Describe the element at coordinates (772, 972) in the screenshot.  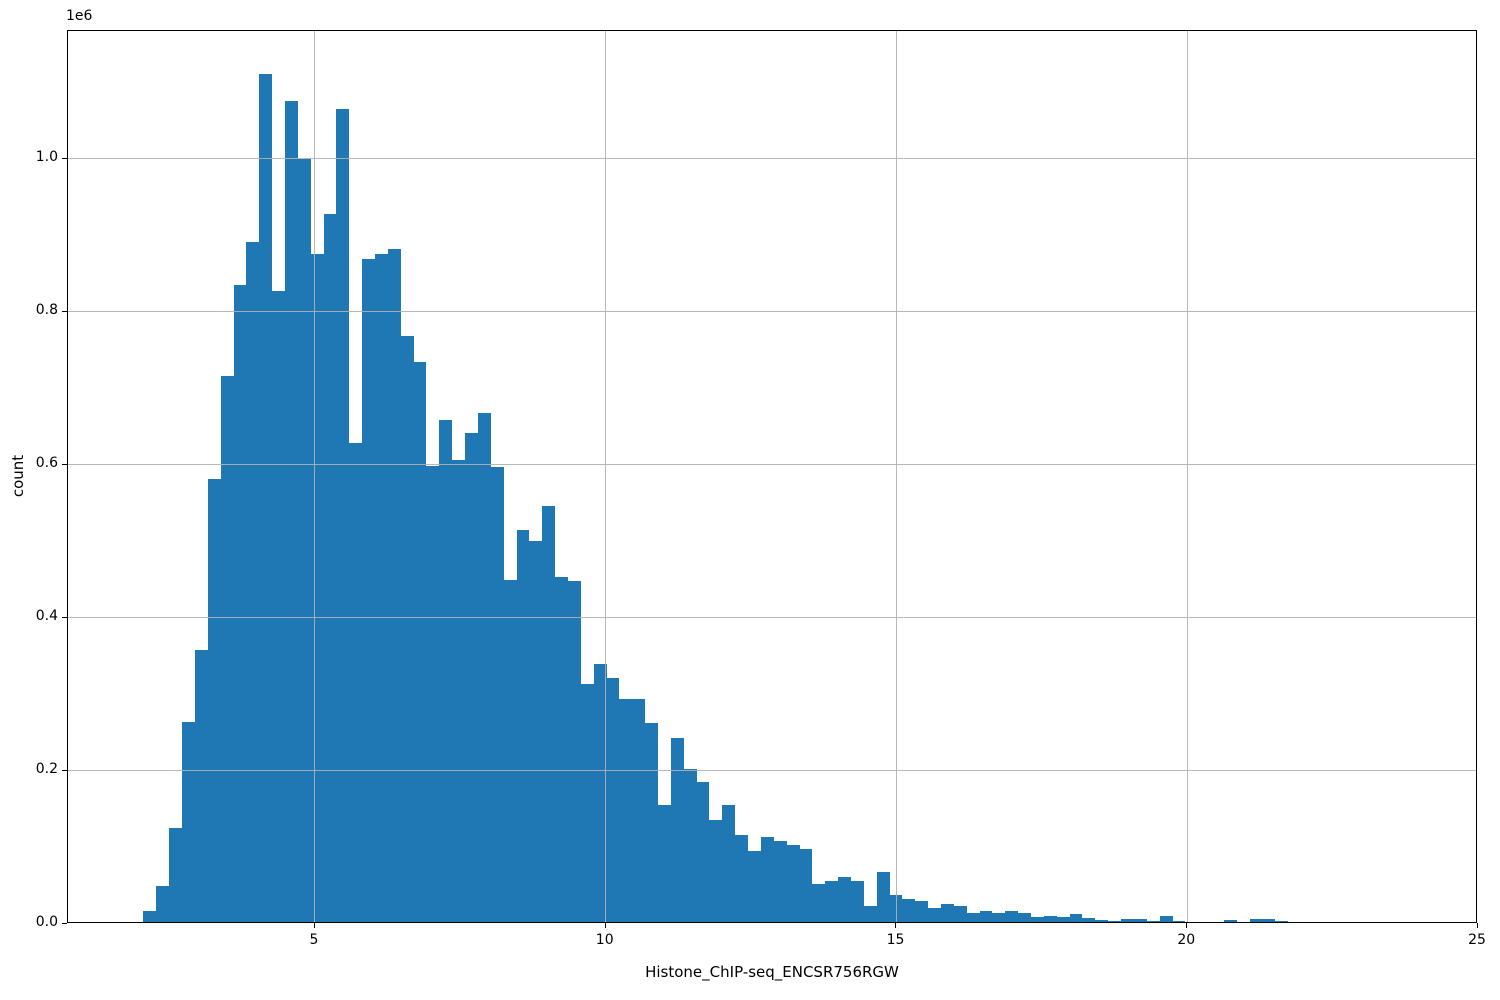
I see `x-axis-label: Histone_ChIP-seq_ENCSR756RGW` at that location.